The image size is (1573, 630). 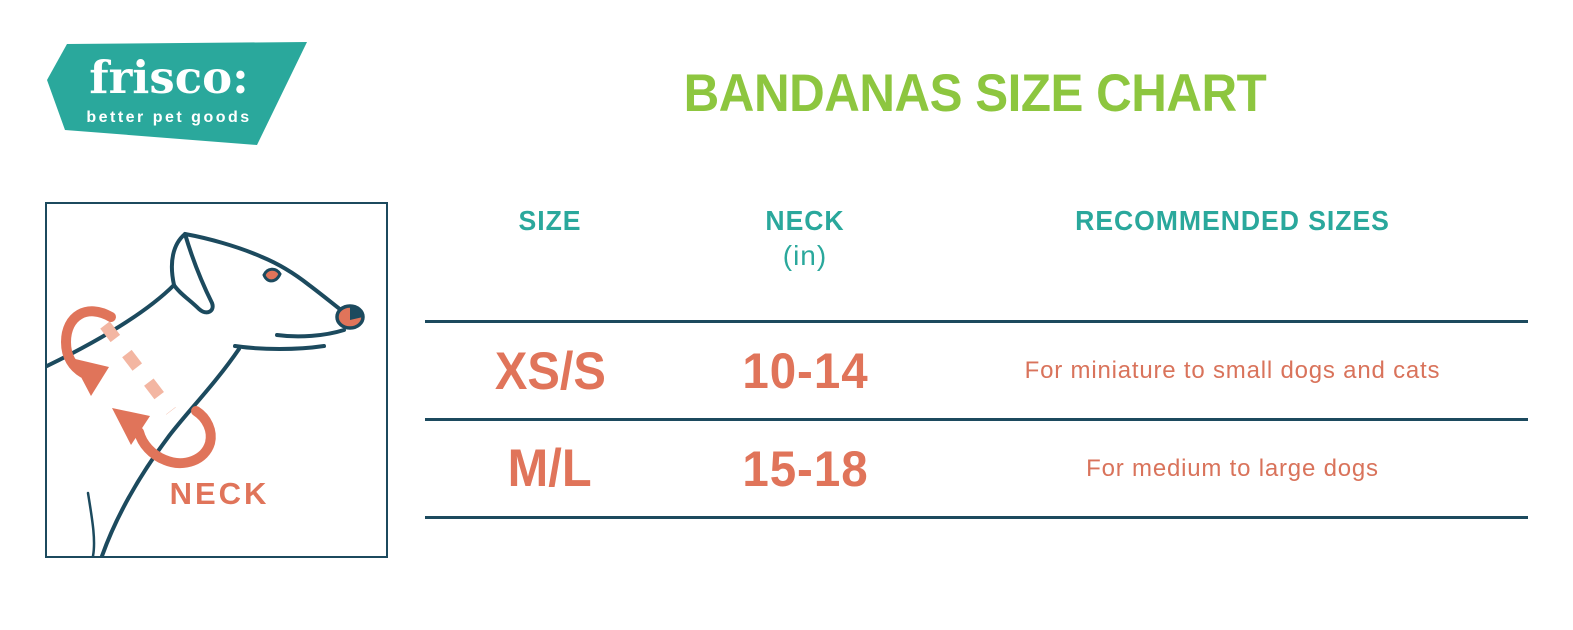 I want to click on dog-illustration-box: NECK, so click(x=216, y=380).